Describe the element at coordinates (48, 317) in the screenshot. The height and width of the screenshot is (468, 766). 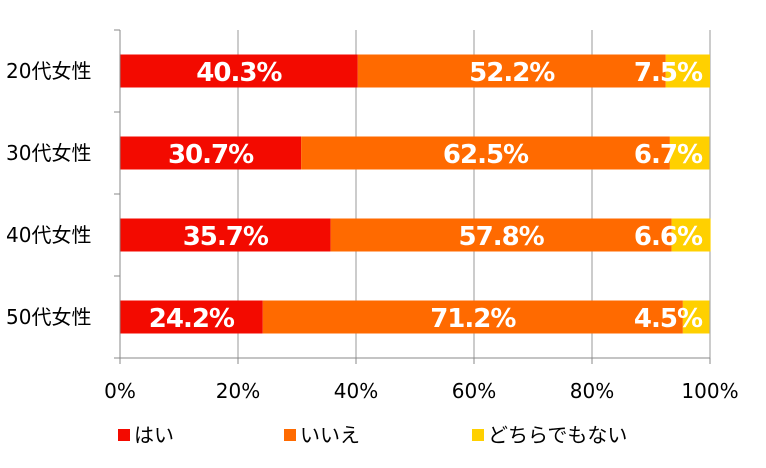
I see `category-label: 50代女性` at that location.